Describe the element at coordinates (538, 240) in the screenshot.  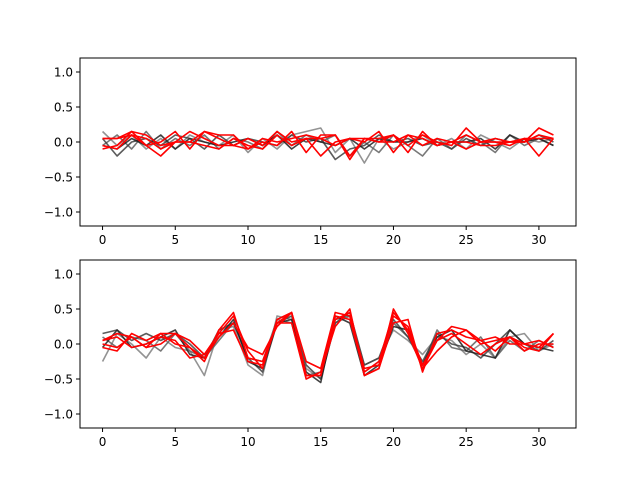
I see `x-tick-label-top-6: 30` at that location.